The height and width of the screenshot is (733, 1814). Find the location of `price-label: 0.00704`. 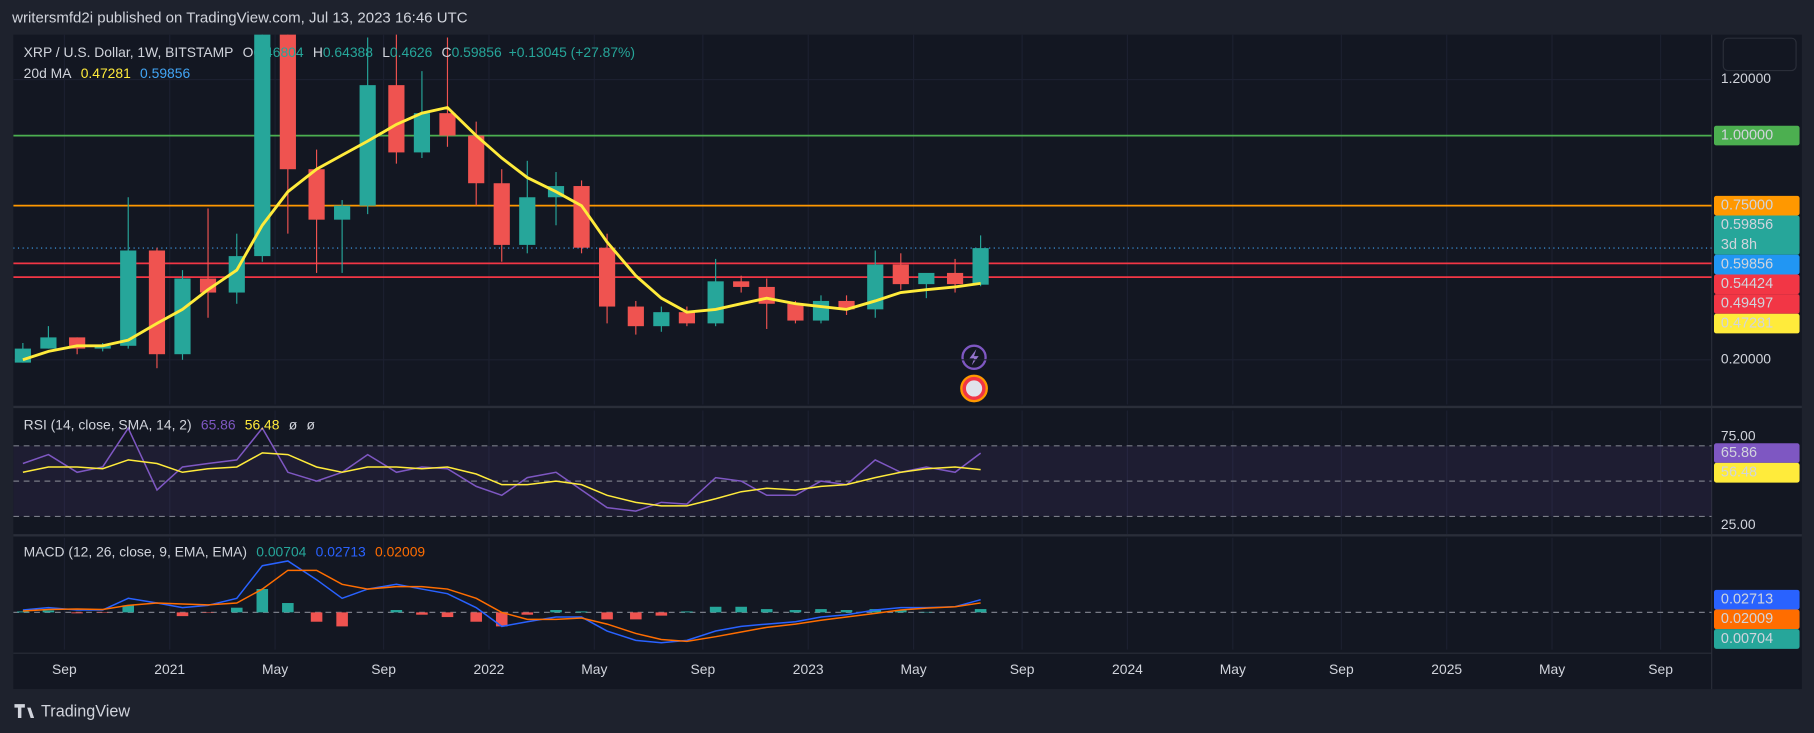

price-label: 0.00704 is located at coordinates (1747, 639).